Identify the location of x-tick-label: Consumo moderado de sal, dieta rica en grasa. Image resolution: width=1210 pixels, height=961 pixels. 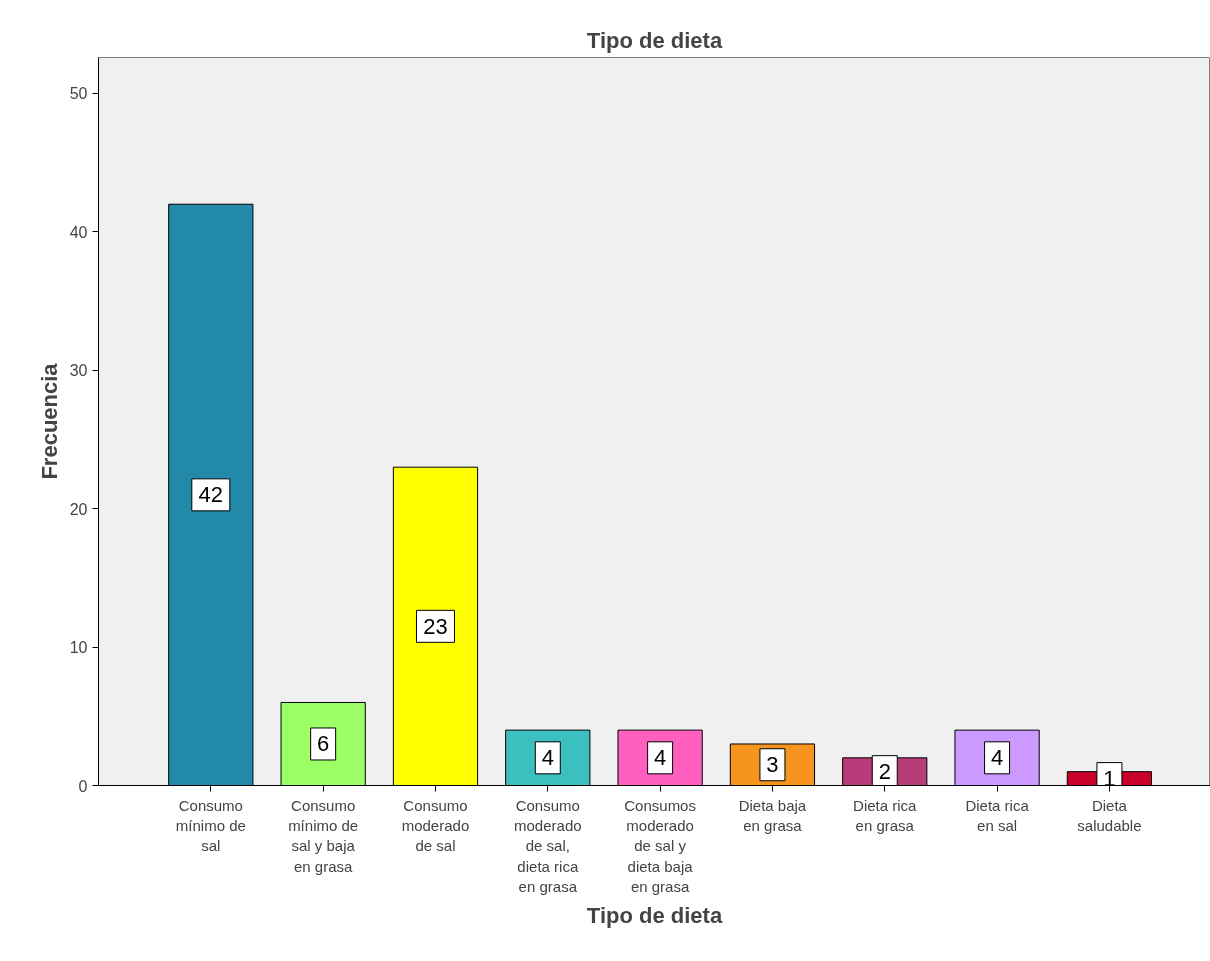
(548, 846).